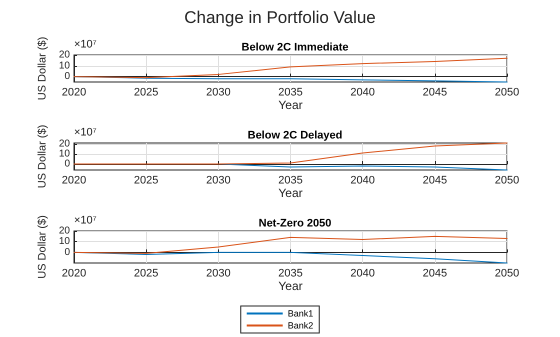  What do you see at coordinates (295, 224) in the screenshot?
I see `chart-subtitle: Net-Zero 2050` at bounding box center [295, 224].